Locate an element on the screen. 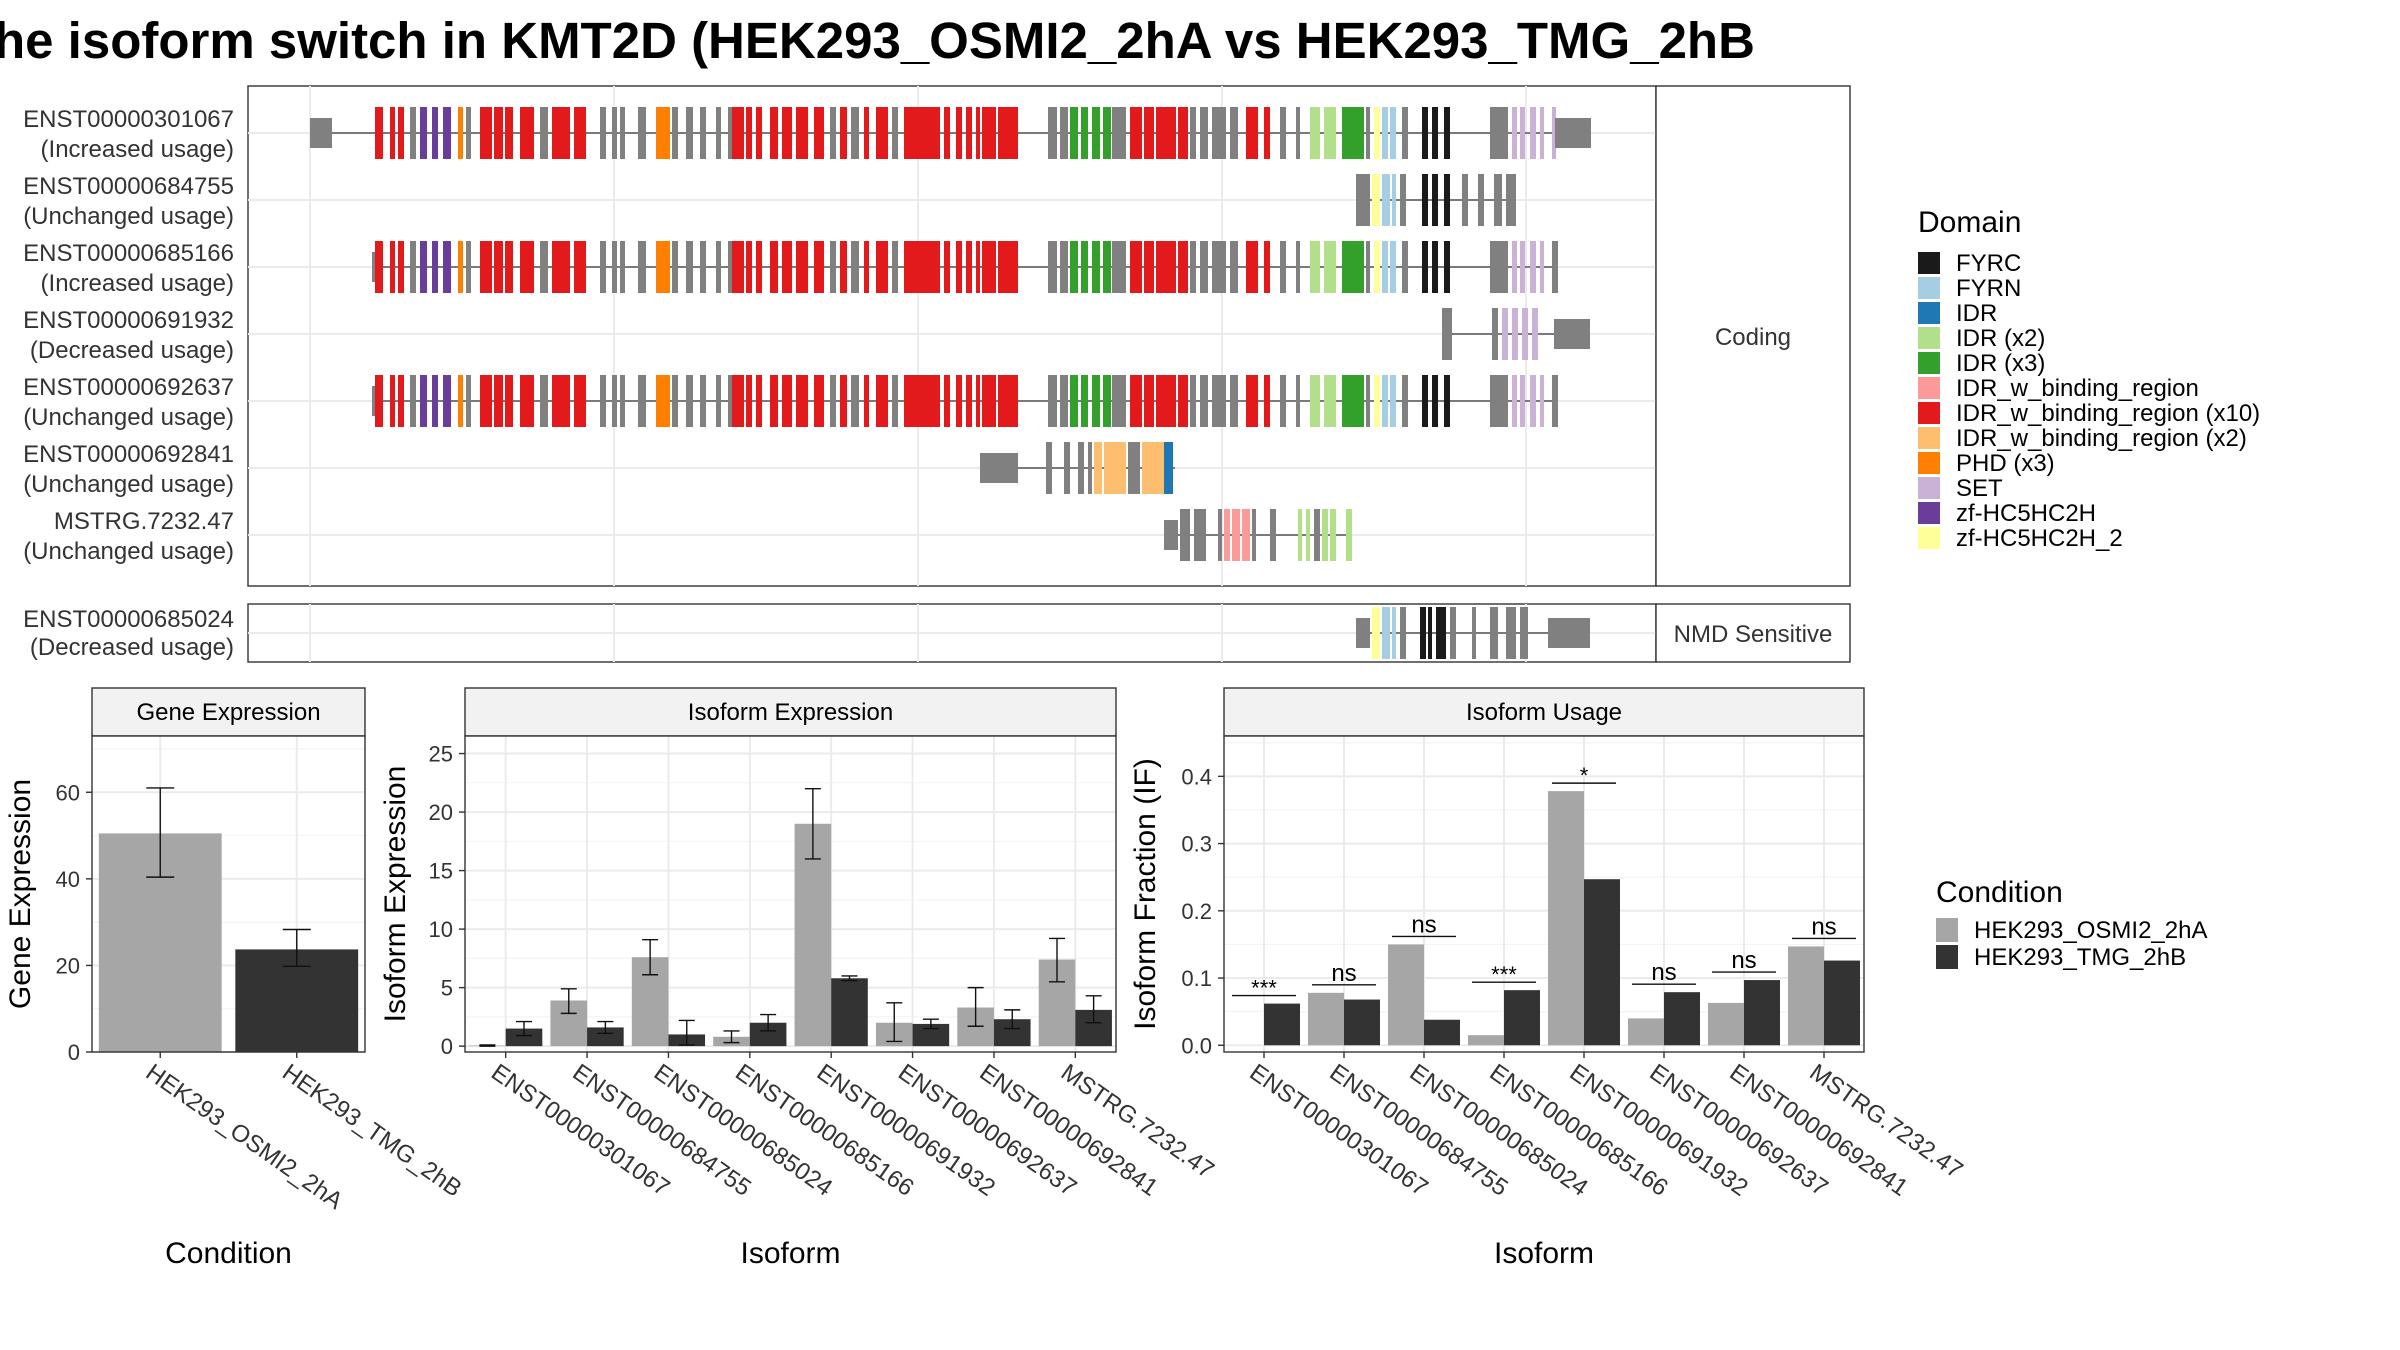 This screenshot has width=2400, height=1350. nmd-strip-label: NMD Sensitive is located at coordinates (1753, 634).